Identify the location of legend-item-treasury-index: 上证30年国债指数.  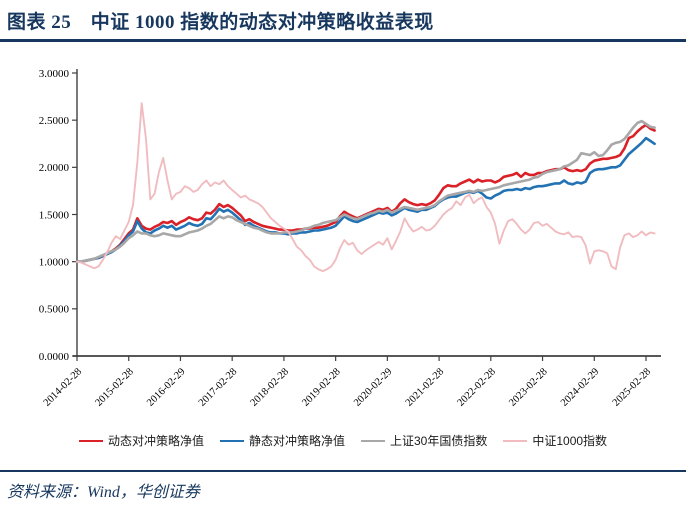
(424, 441).